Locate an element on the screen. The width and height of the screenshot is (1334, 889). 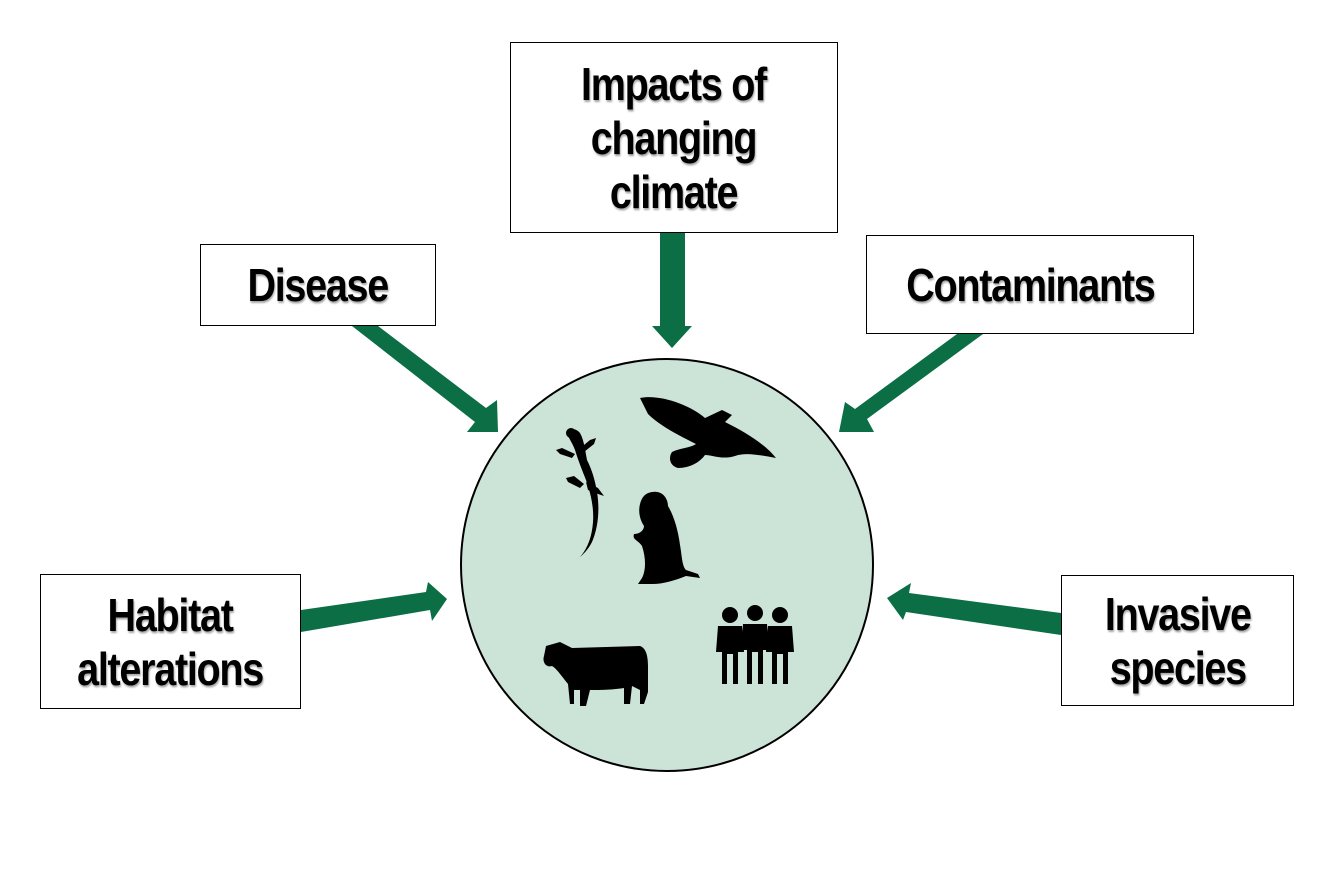
arrow-contaminants is located at coordinates (911, 383).